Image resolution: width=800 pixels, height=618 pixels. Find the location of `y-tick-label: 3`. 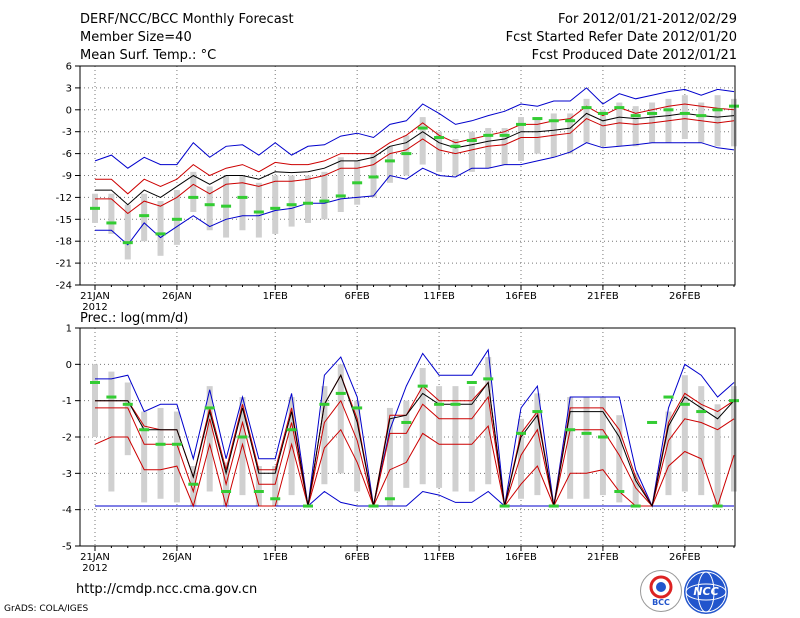

y-tick-label: 3 is located at coordinates (69, 88).